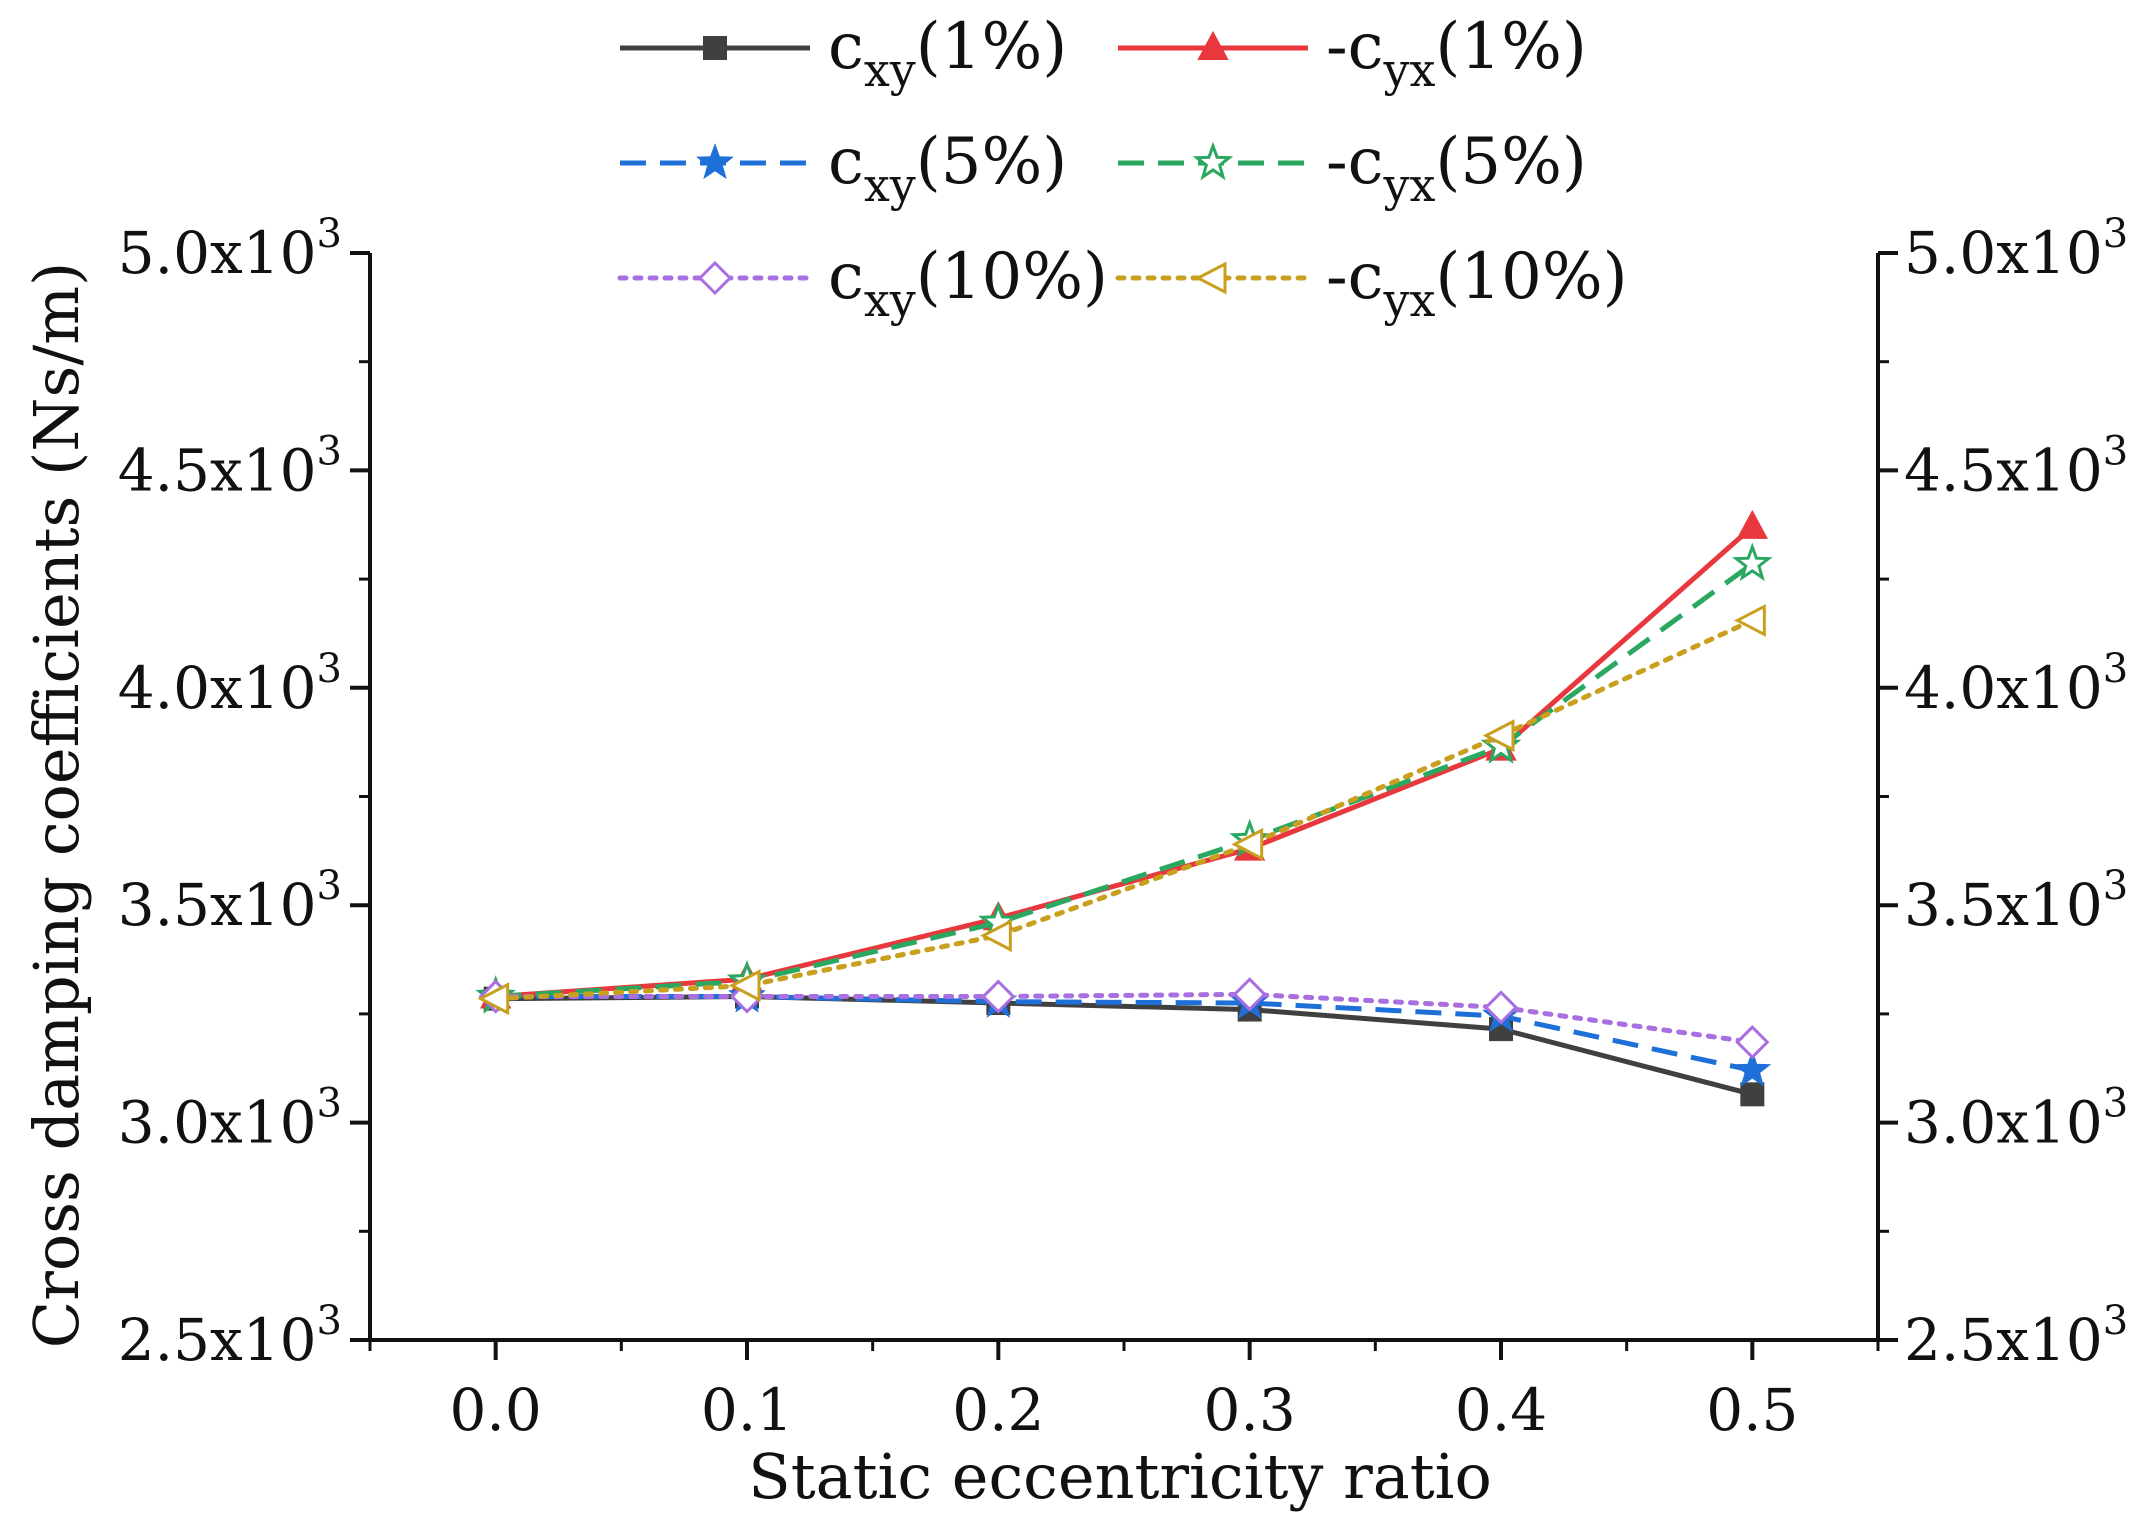 The width and height of the screenshot is (2149, 1522). I want to click on legend-label: cxy(10%), so click(968, 283).